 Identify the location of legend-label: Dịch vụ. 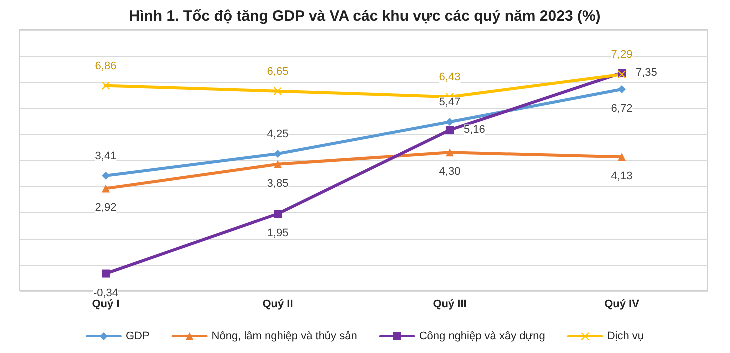
(625, 336).